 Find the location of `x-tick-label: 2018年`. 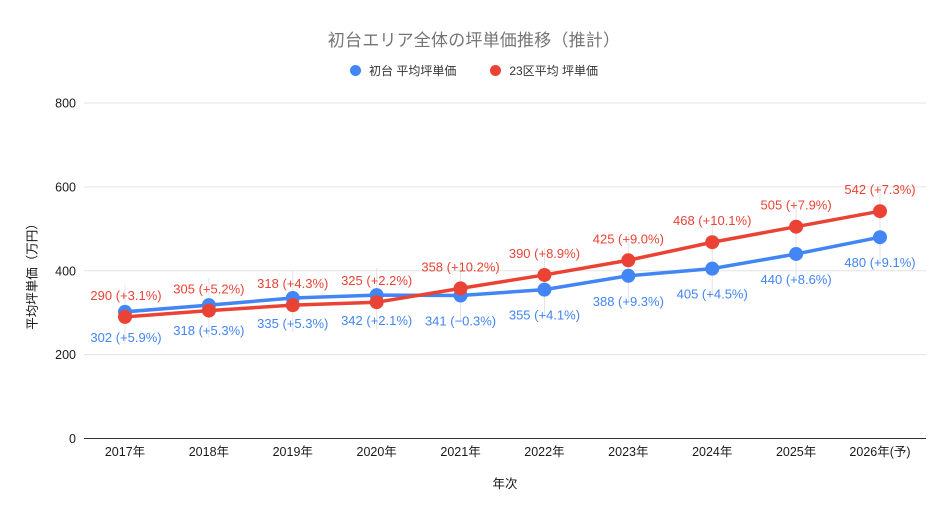

x-tick-label: 2018年 is located at coordinates (209, 452).